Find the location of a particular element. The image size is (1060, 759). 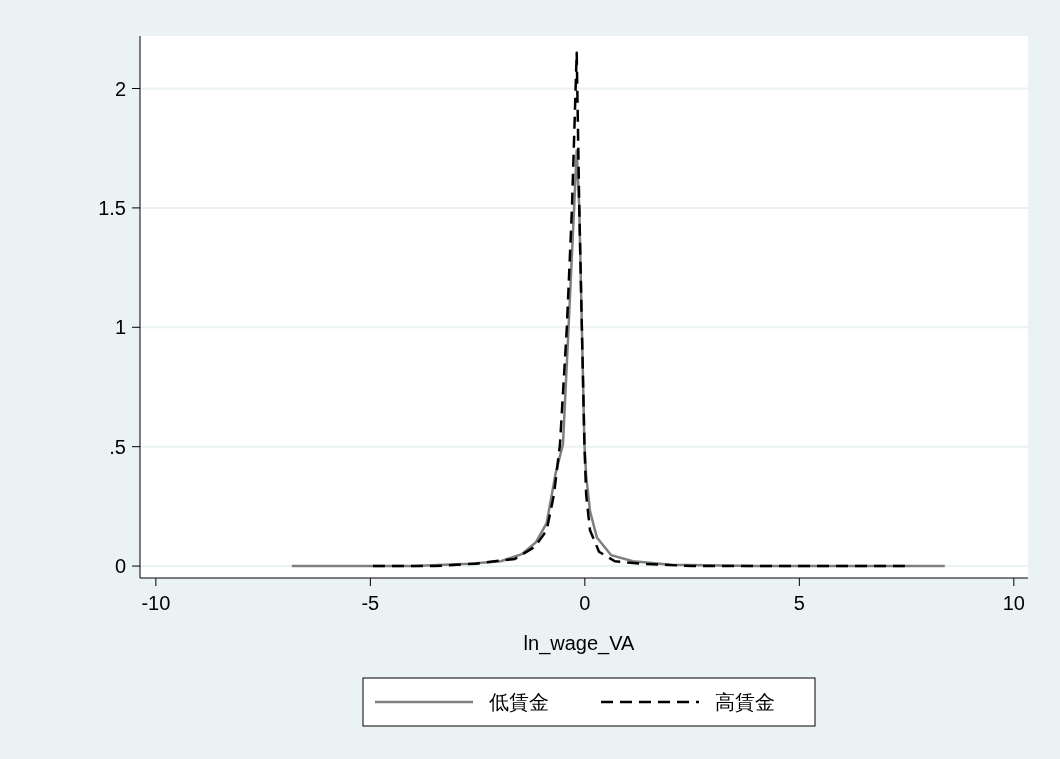

x-axis-title: ln_wage_VA is located at coordinates (579, 643).